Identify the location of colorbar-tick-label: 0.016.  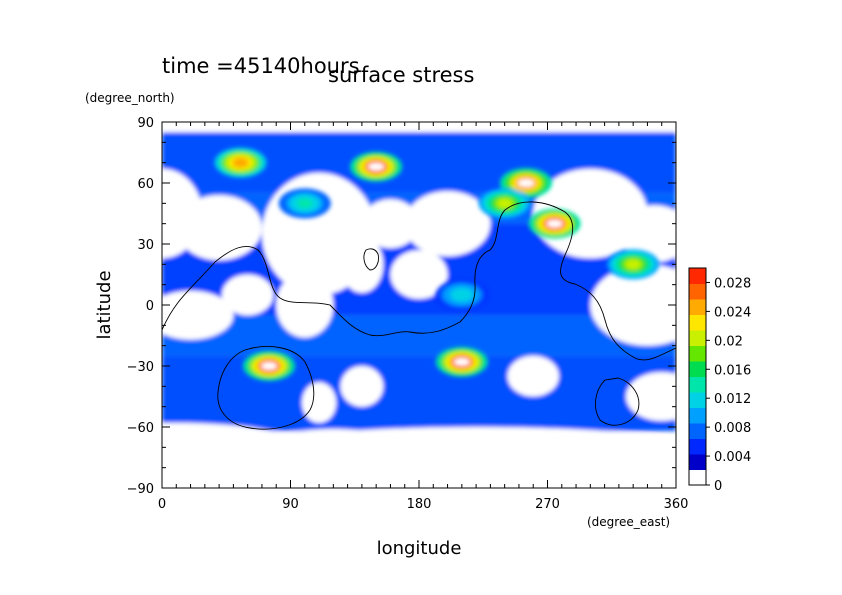
(732, 370).